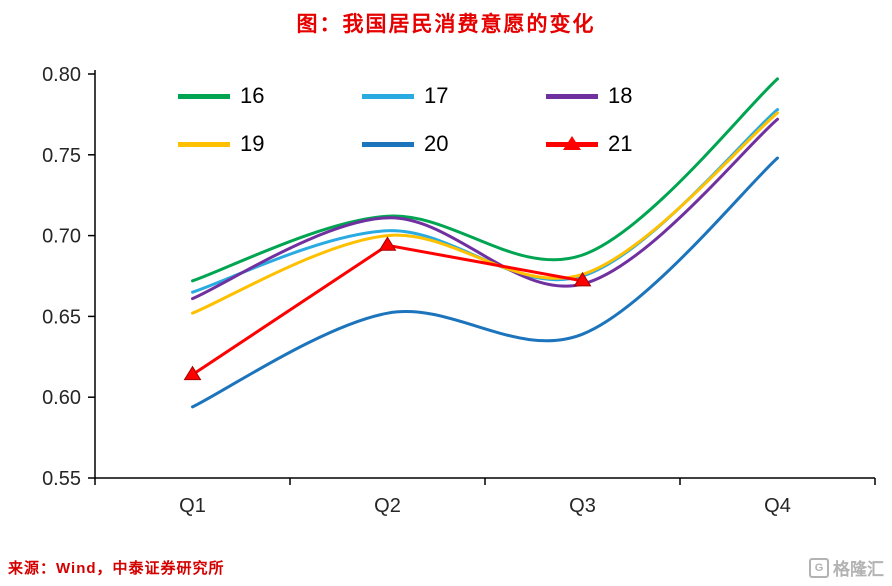 Image resolution: width=892 pixels, height=586 pixels. Describe the element at coordinates (638, 96) in the screenshot. I see `legend-item-18: 18` at that location.